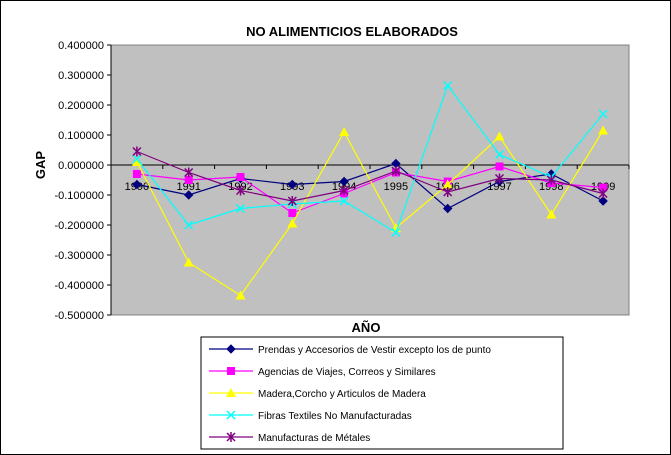 The height and width of the screenshot is (455, 671). I want to click on x-tick-label: 1997, so click(499, 187).